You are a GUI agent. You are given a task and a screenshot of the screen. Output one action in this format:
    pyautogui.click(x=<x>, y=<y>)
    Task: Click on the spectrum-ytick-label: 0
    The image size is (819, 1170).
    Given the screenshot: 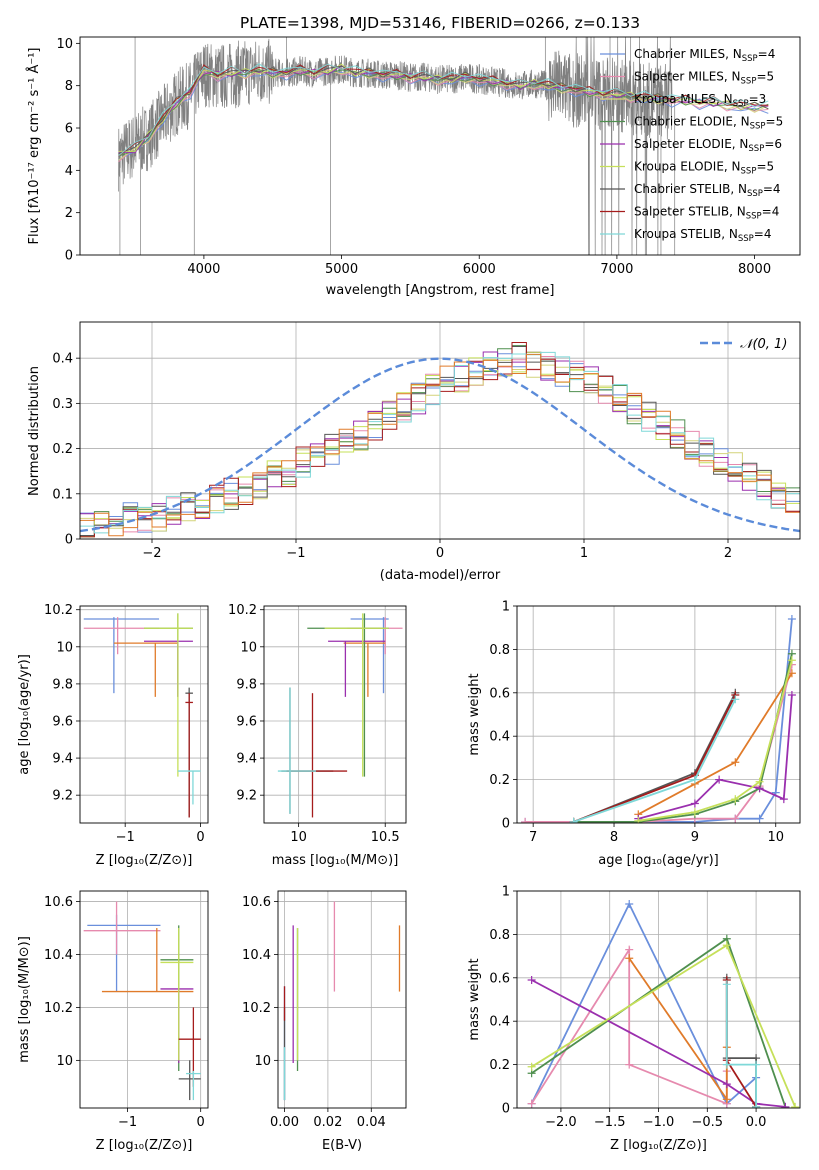 What is the action you would take?
    pyautogui.click(x=69, y=256)
    